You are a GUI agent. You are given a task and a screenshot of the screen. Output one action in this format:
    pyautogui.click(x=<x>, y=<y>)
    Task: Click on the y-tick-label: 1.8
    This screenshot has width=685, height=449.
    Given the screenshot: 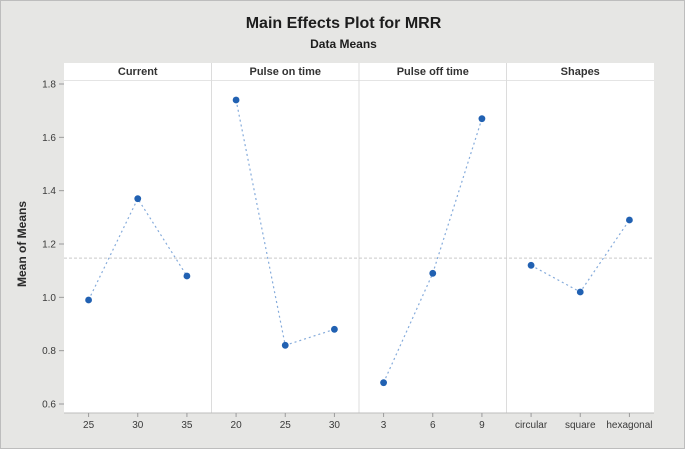 What is the action you would take?
    pyautogui.click(x=49, y=85)
    